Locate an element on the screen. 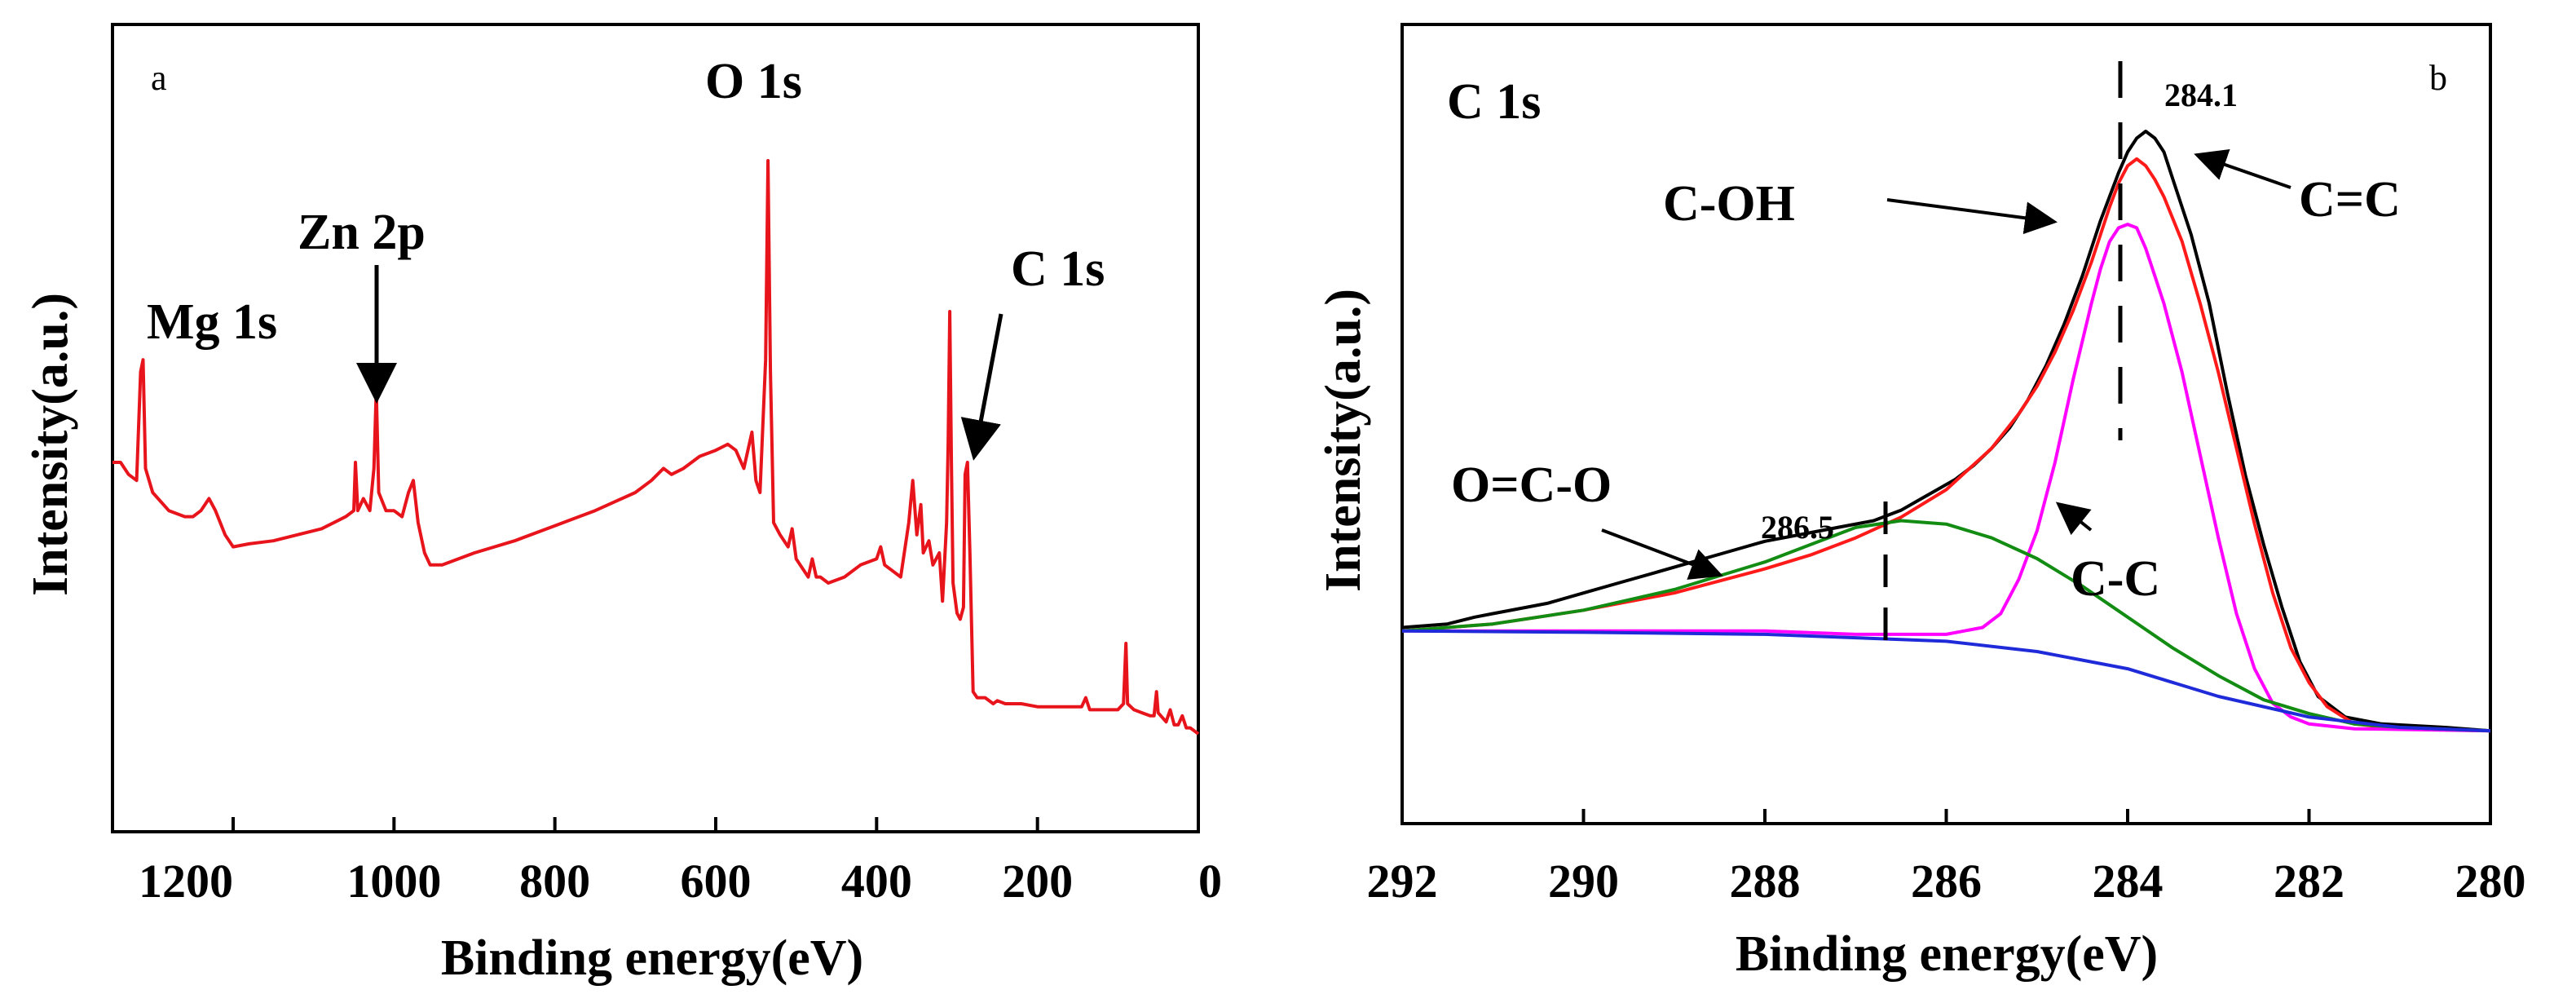 Image resolution: width=2576 pixels, height=1003 pixels. o-c-o-label: O=C-O is located at coordinates (1531, 485).